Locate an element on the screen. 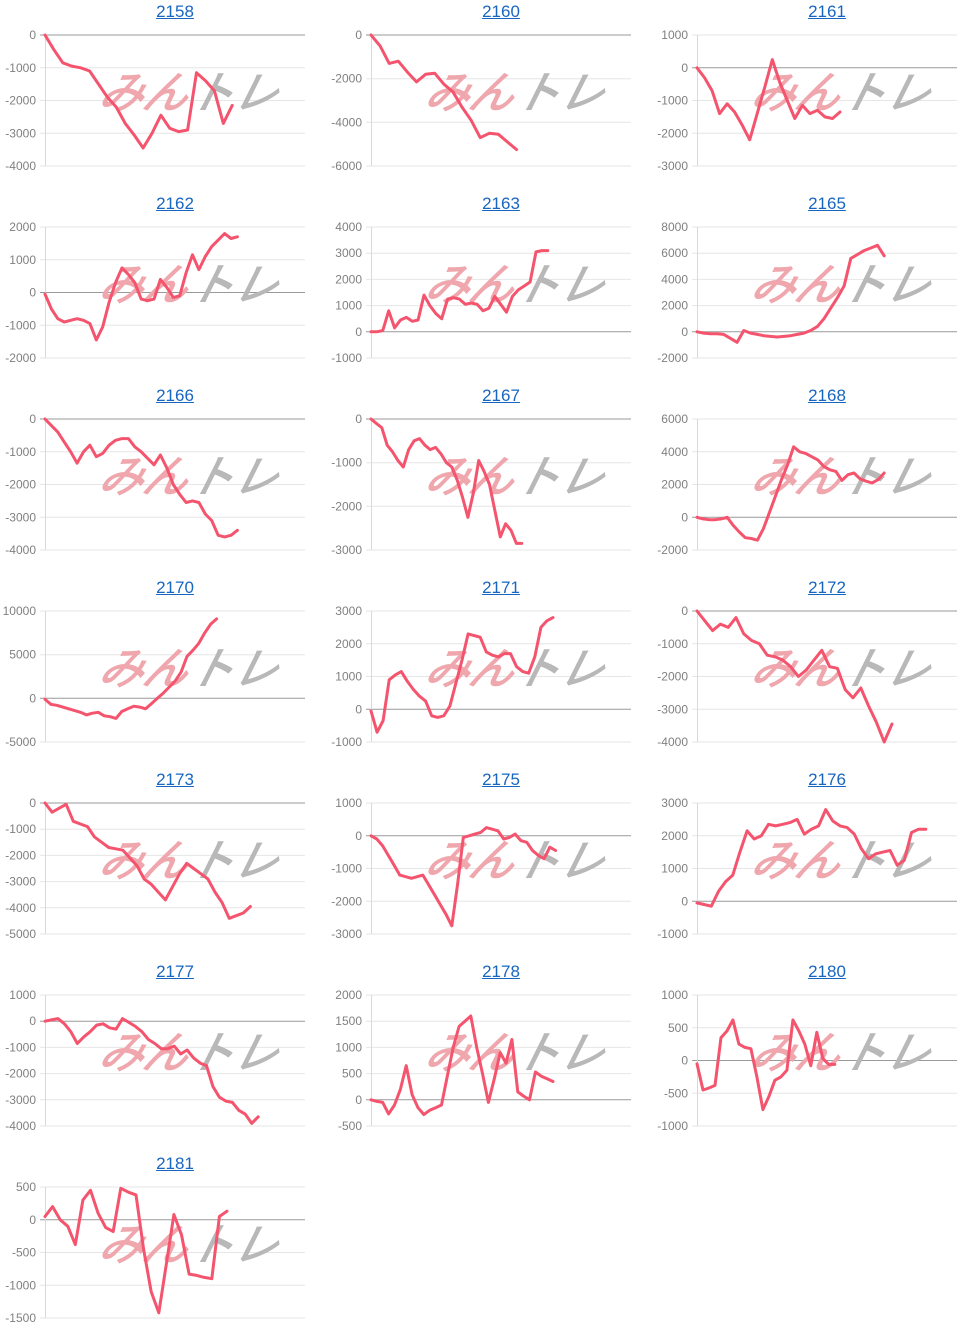 This screenshot has width=979, height=1344. chart-panel: 2177 1000 0 -1000 -2000 -3000 -4000 みんトレ is located at coordinates (163, 1056).